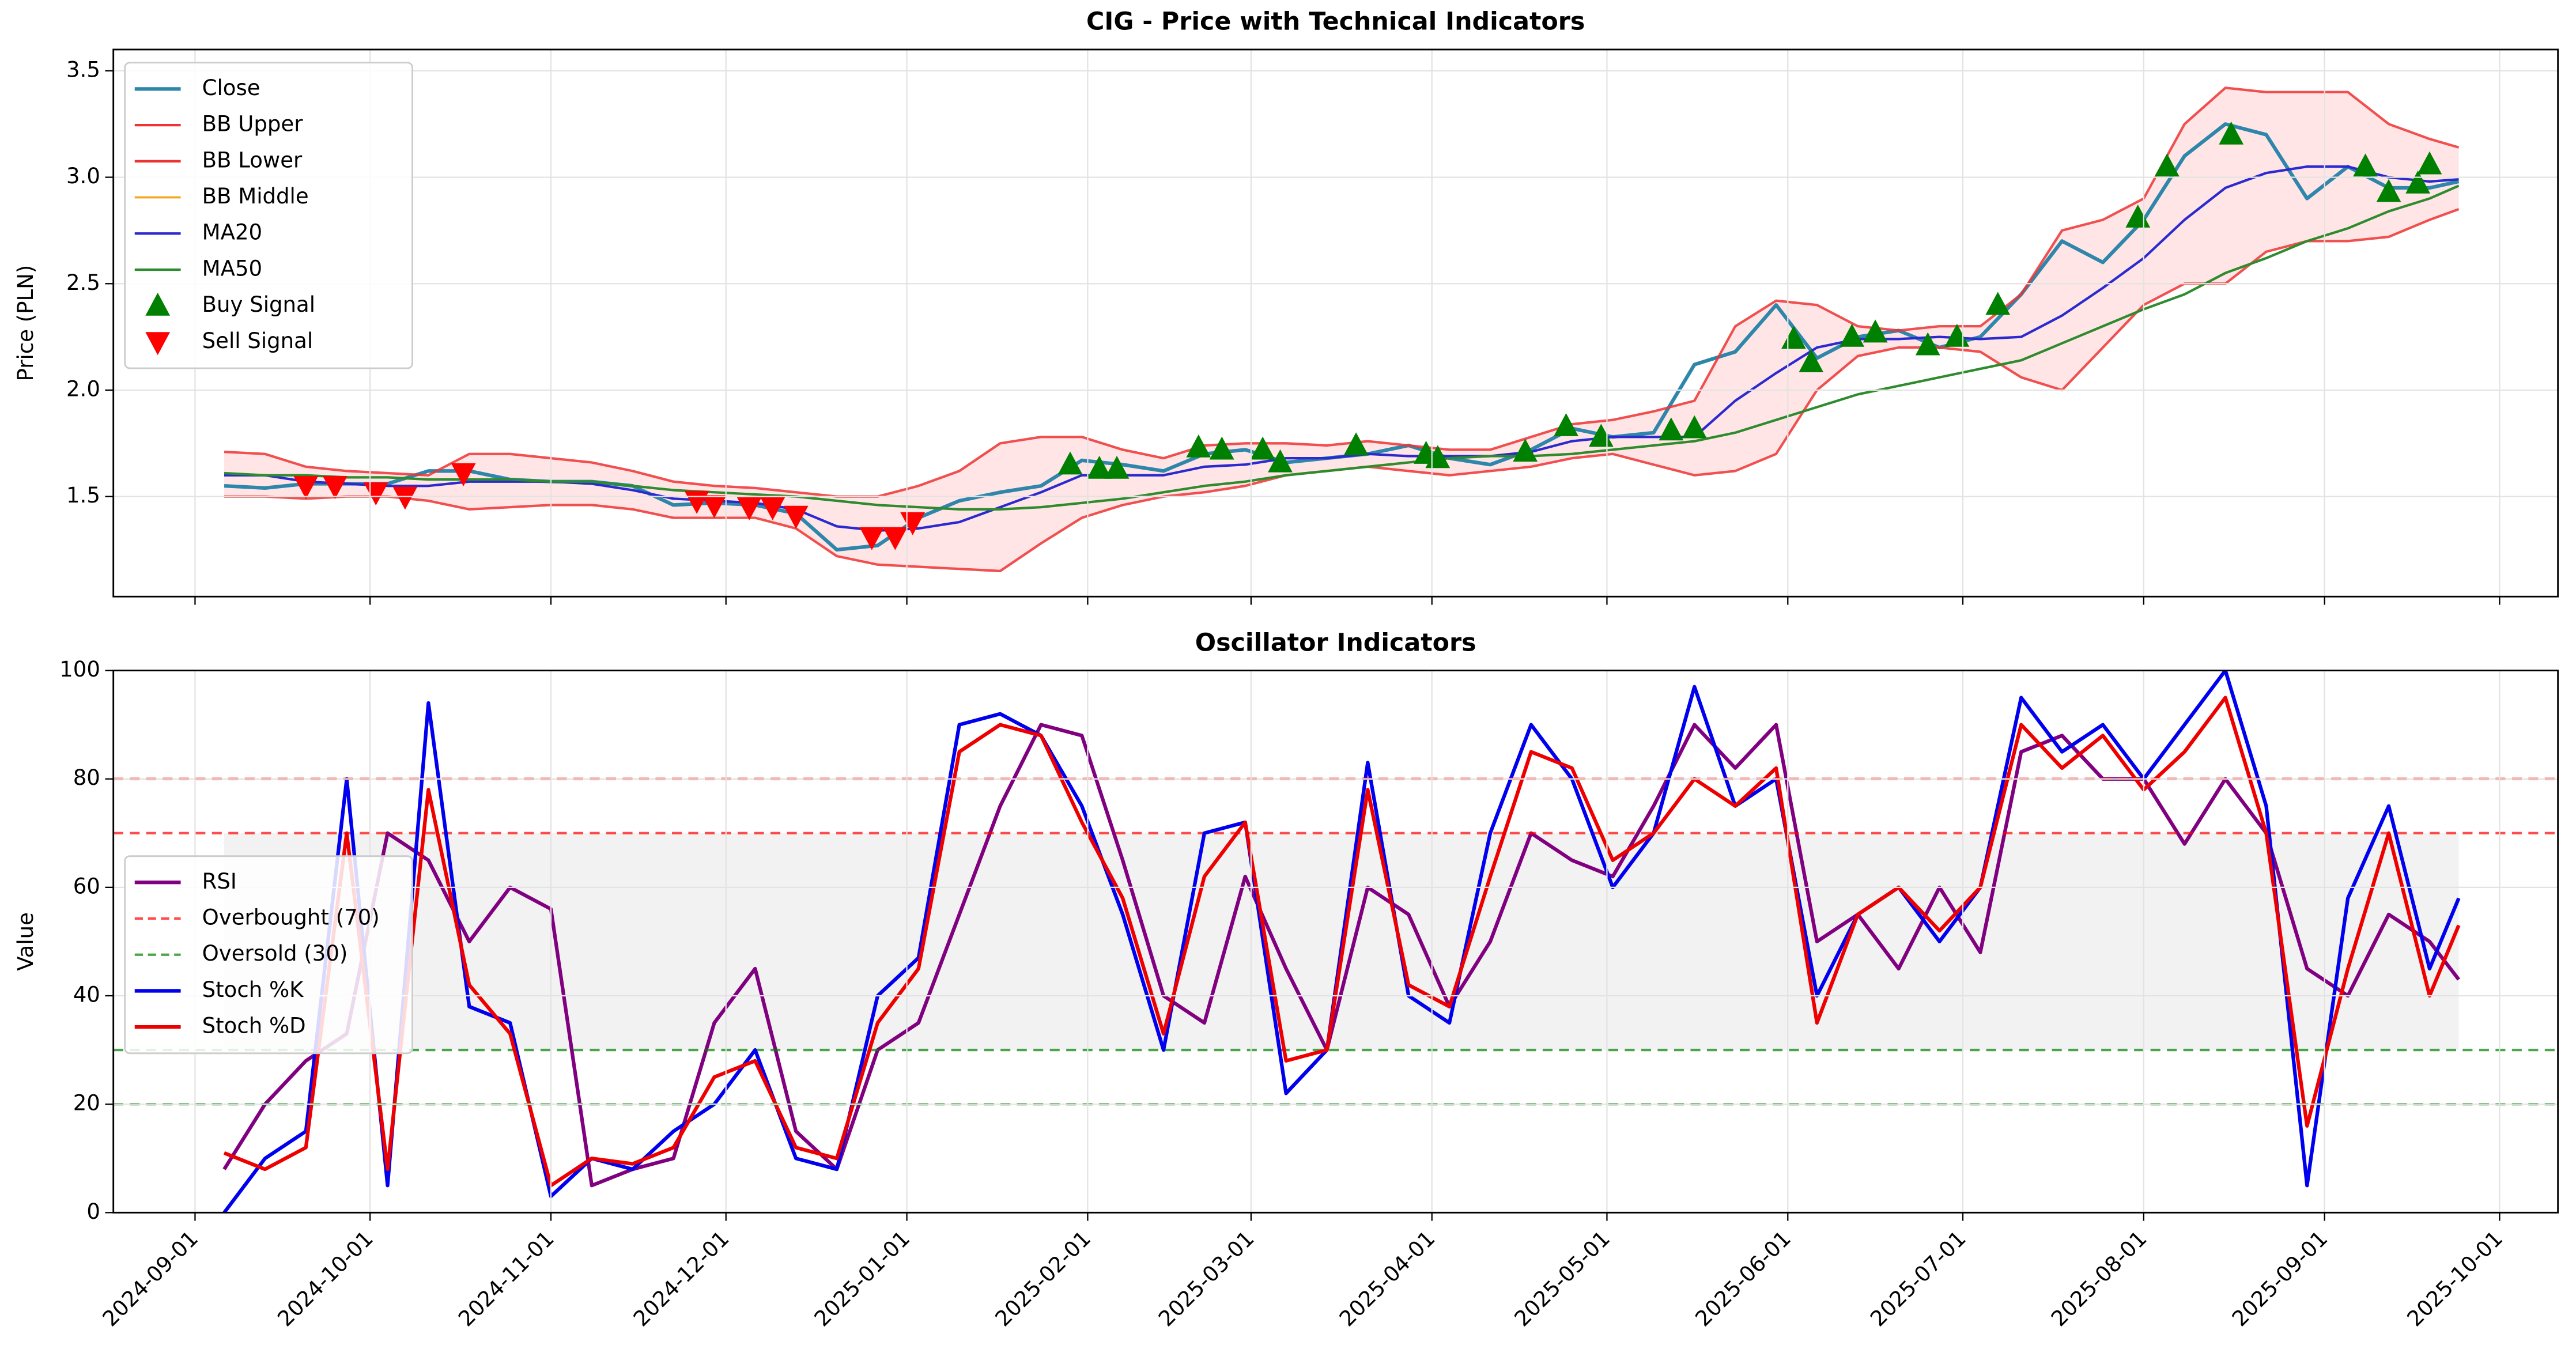 Image resolution: width=2576 pixels, height=1364 pixels. Describe the element at coordinates (150, 1279) in the screenshot. I see `x-tick-label: 2024-09-01` at that location.